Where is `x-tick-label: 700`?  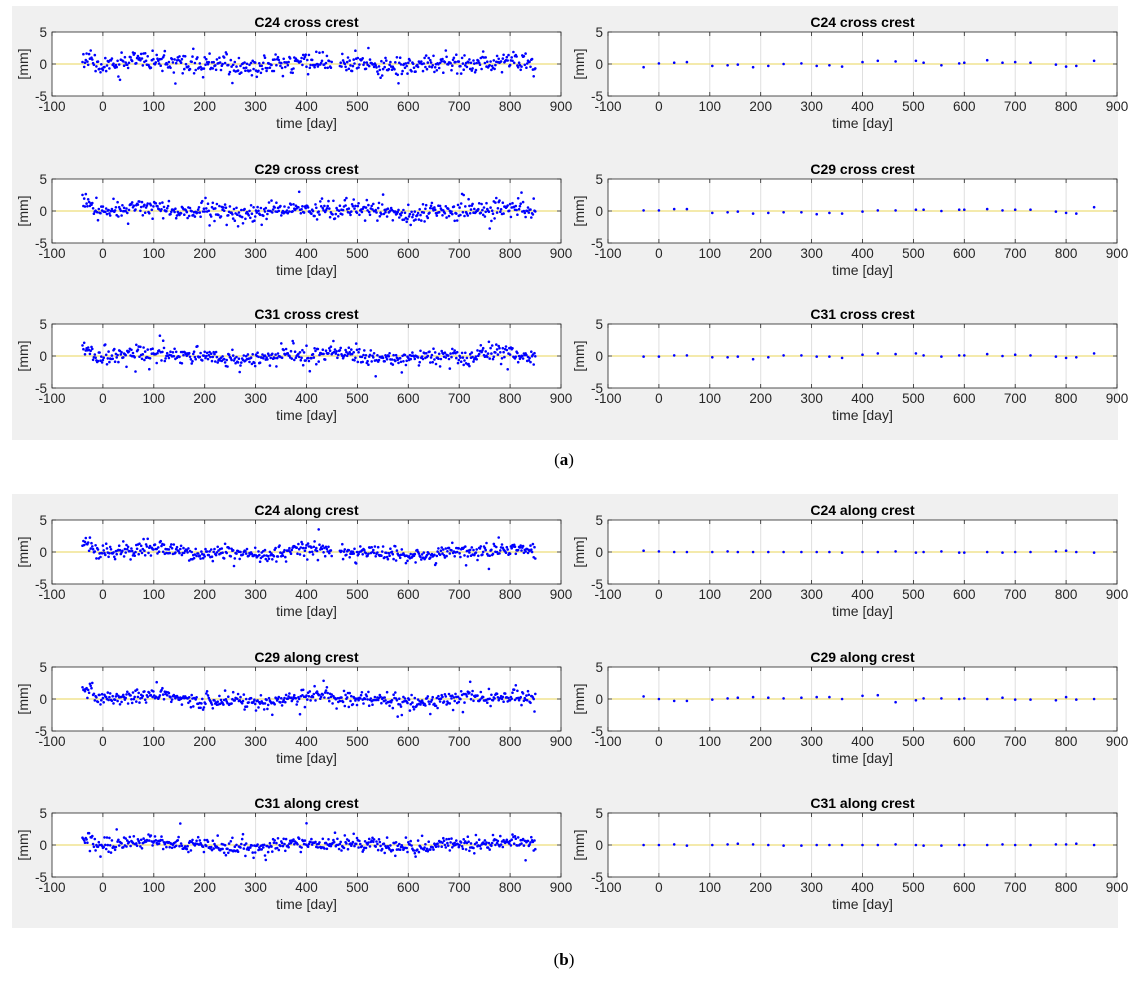
x-tick-label: 700 is located at coordinates (1015, 741).